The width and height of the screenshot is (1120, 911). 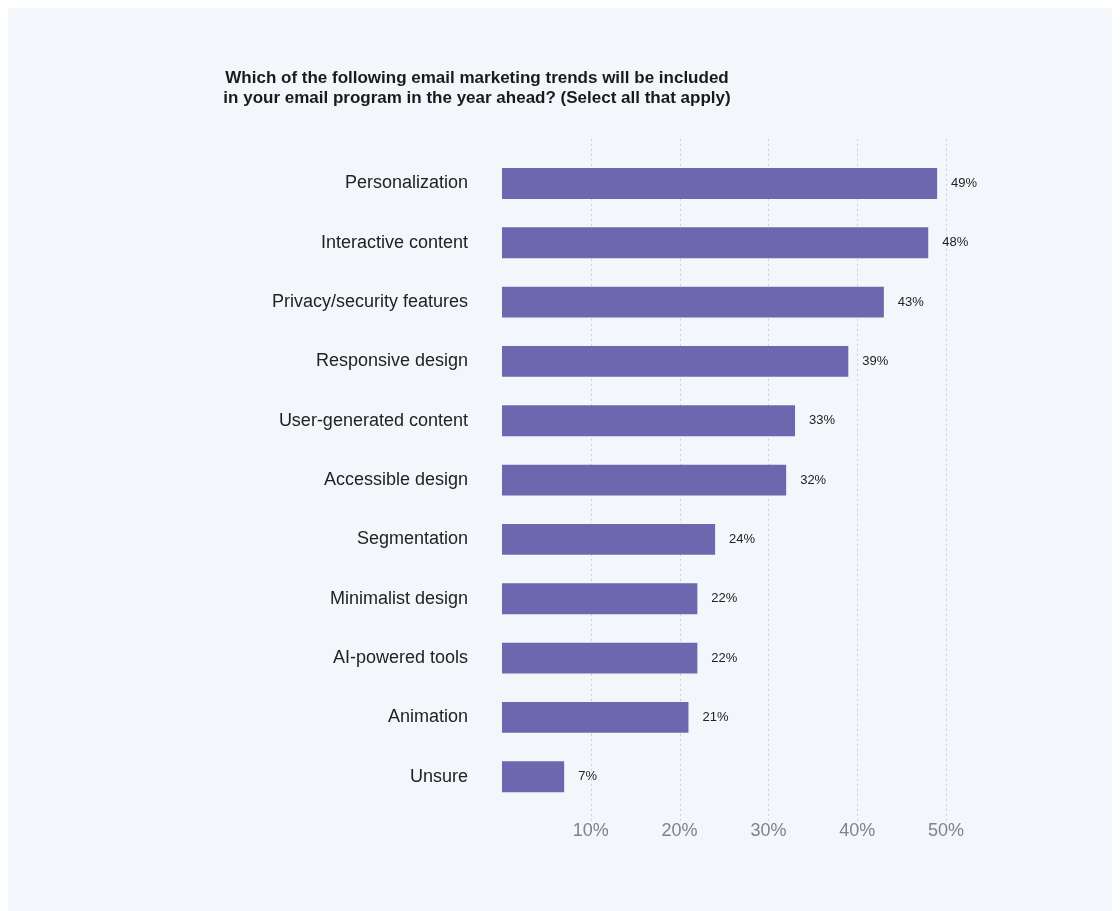 I want to click on y-tick-label: Accessible design, so click(x=395, y=479).